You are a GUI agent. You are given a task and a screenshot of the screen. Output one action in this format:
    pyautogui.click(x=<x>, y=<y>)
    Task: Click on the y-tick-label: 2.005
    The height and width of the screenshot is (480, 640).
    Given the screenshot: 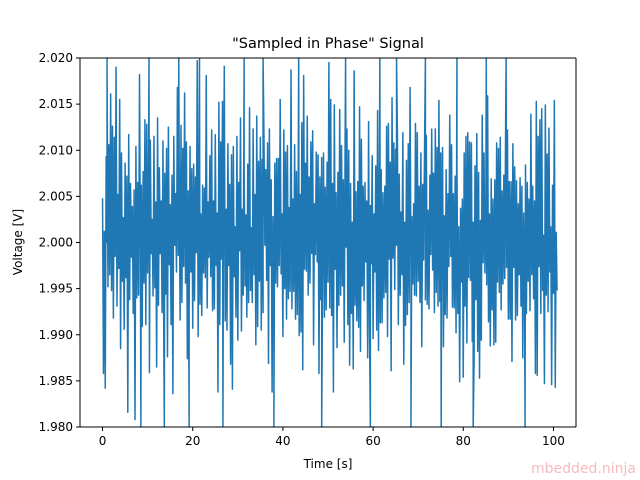 What is the action you would take?
    pyautogui.click(x=56, y=196)
    